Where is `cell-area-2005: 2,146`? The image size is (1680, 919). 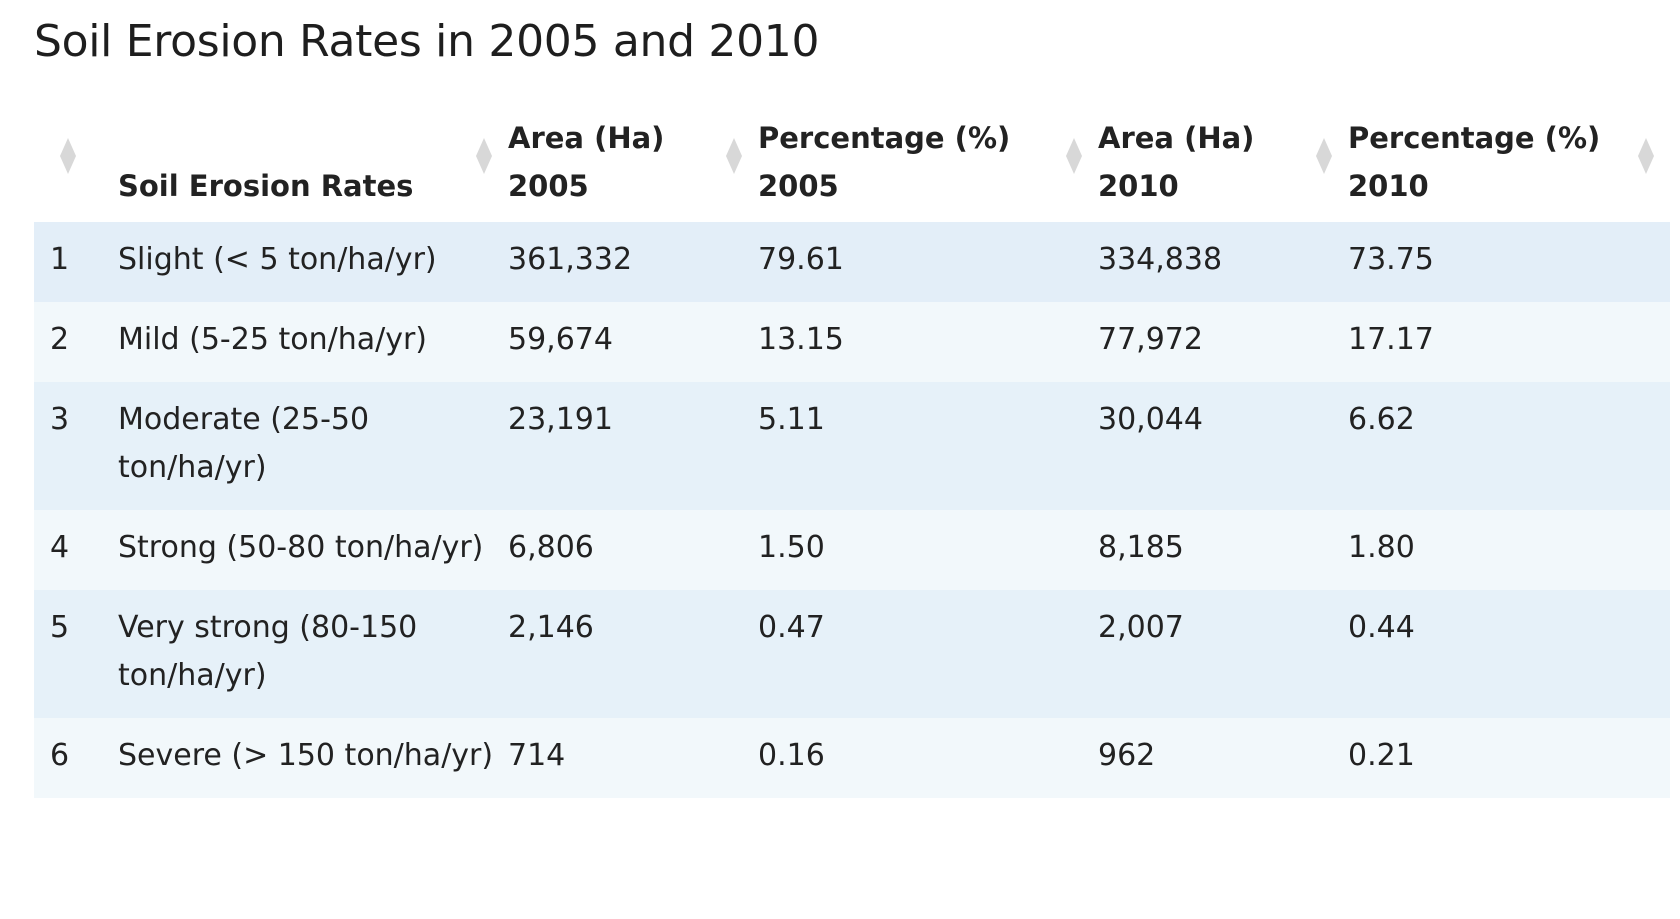
cell-area-2005: 2,146 is located at coordinates (551, 627).